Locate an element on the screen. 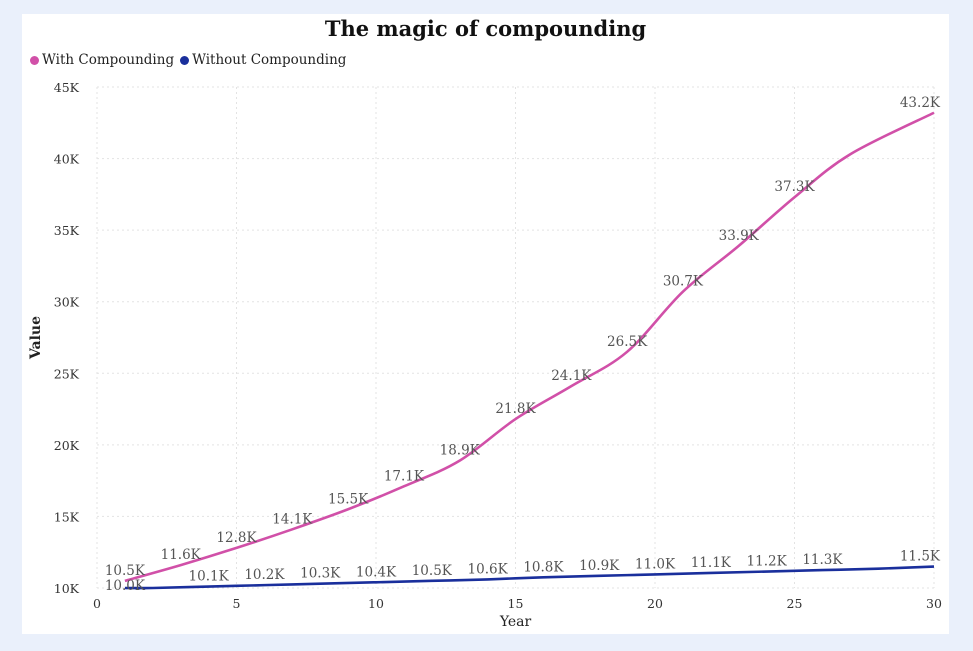  legend-marker-without-compounding is located at coordinates (185, 60).